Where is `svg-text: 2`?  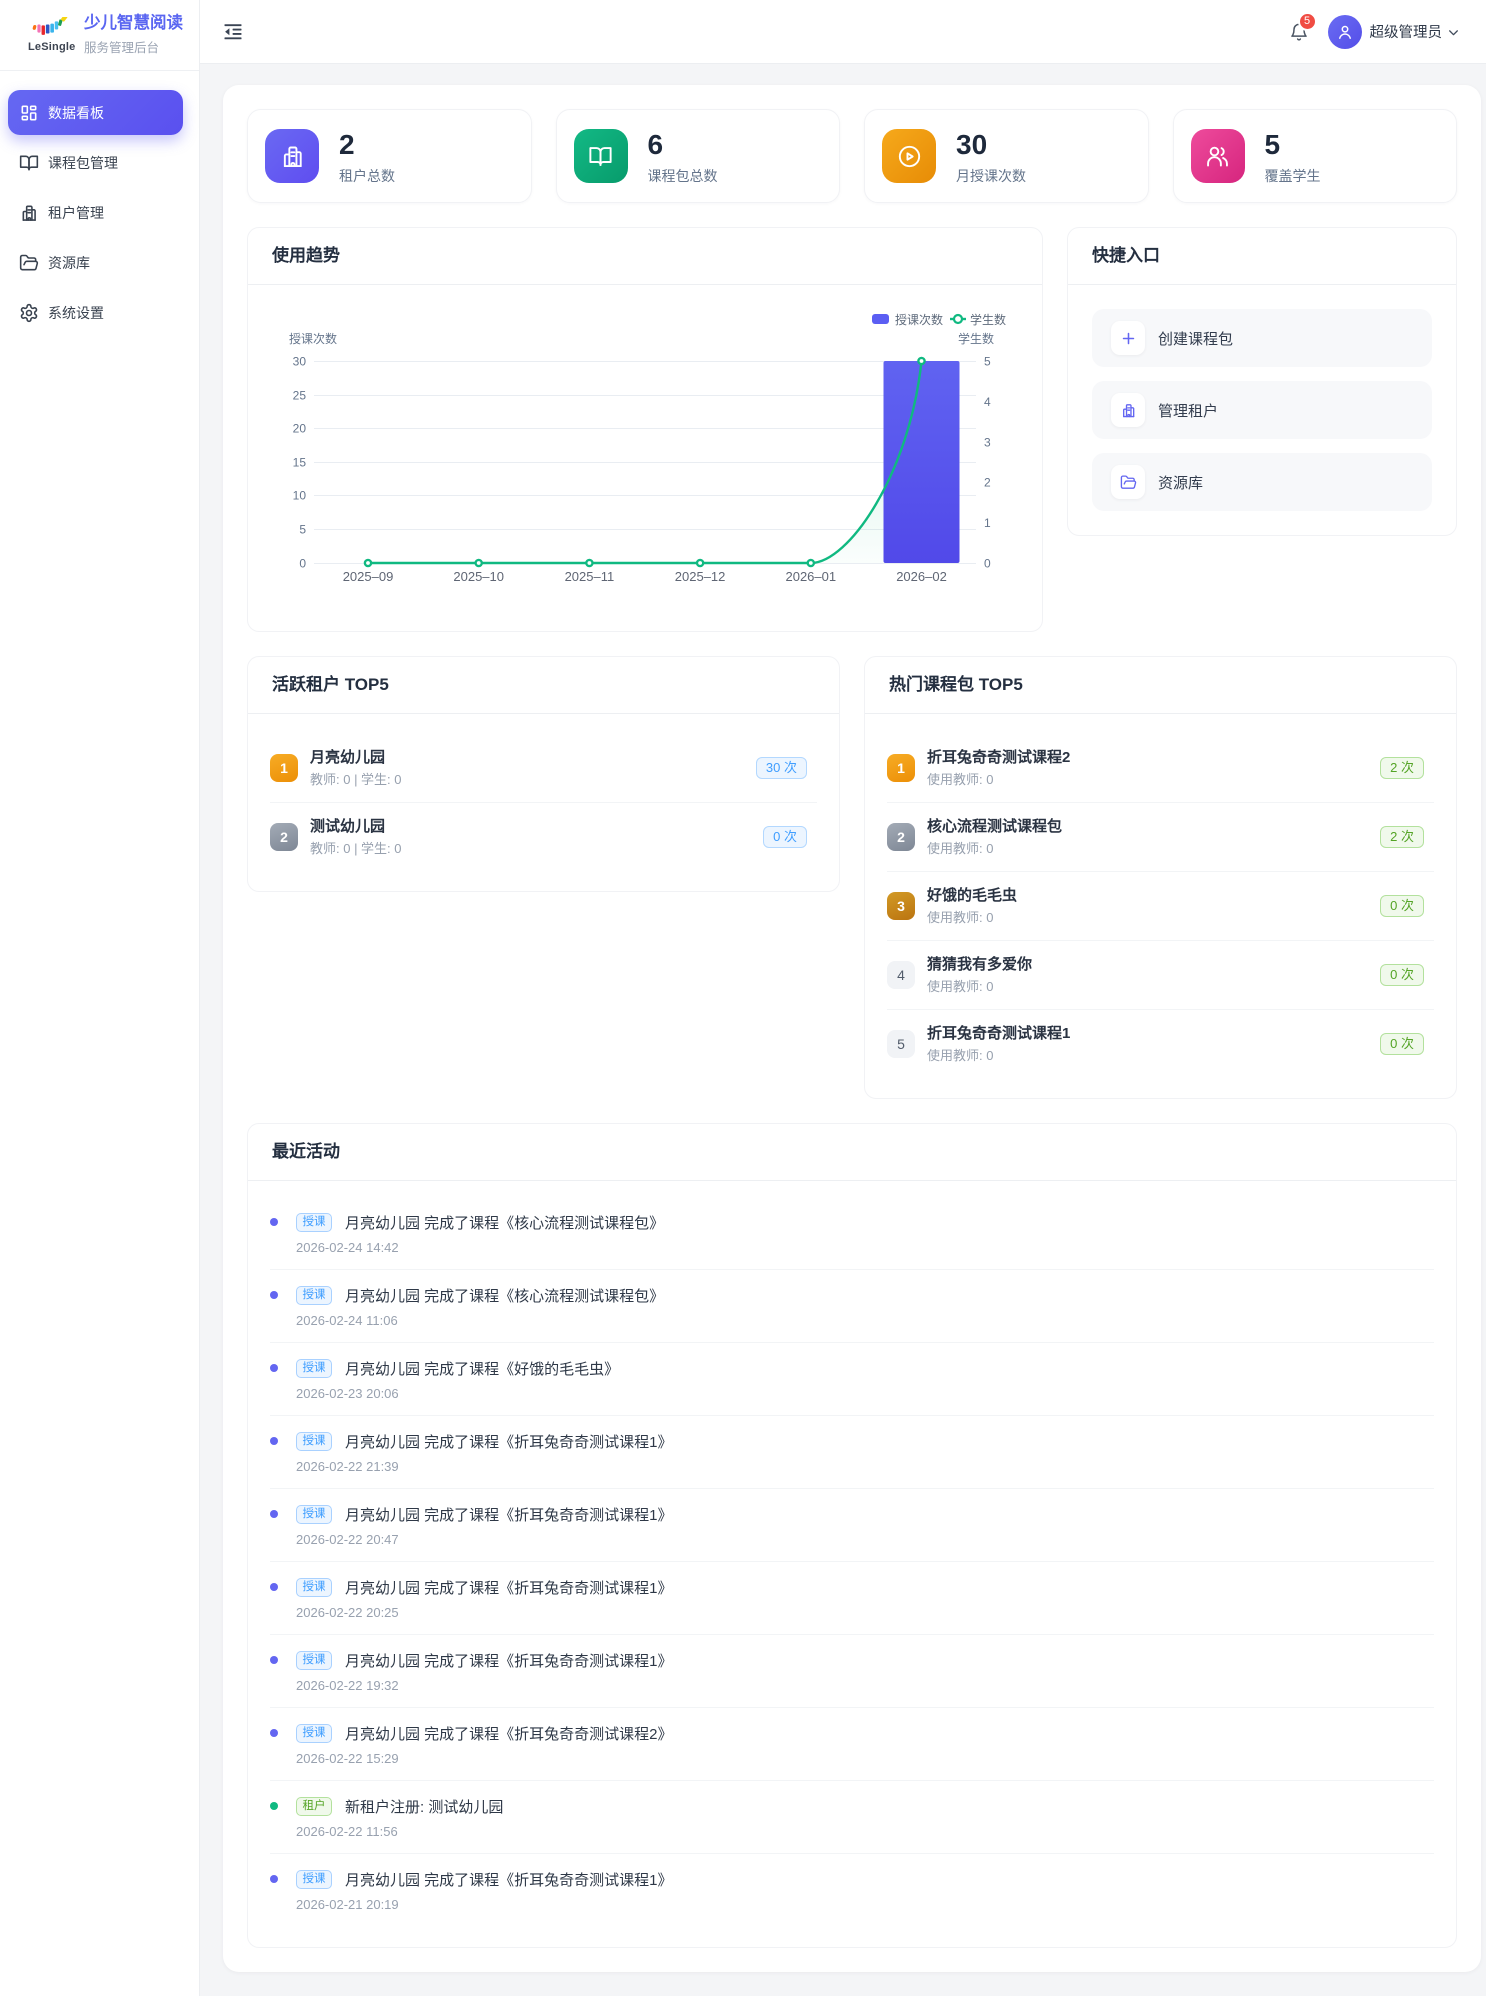
svg-text: 2 is located at coordinates (987, 483).